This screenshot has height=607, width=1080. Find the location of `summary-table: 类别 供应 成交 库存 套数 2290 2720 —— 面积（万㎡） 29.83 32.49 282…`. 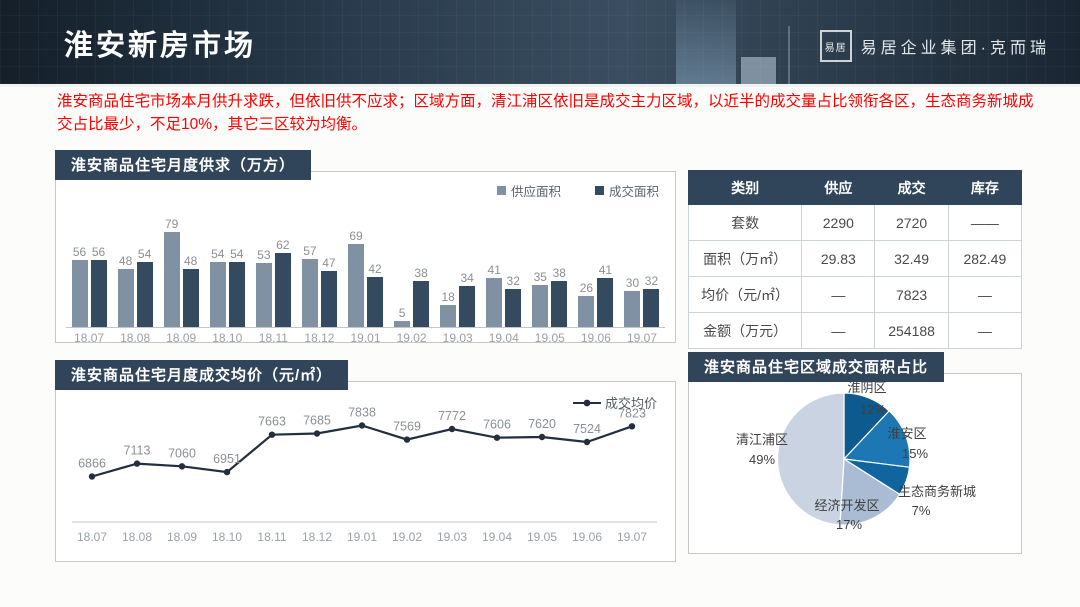

summary-table: 类别 供应 成交 库存 套数 2290 2720 —— 面积（万㎡） 29.83 32.49 282… is located at coordinates (855, 259).